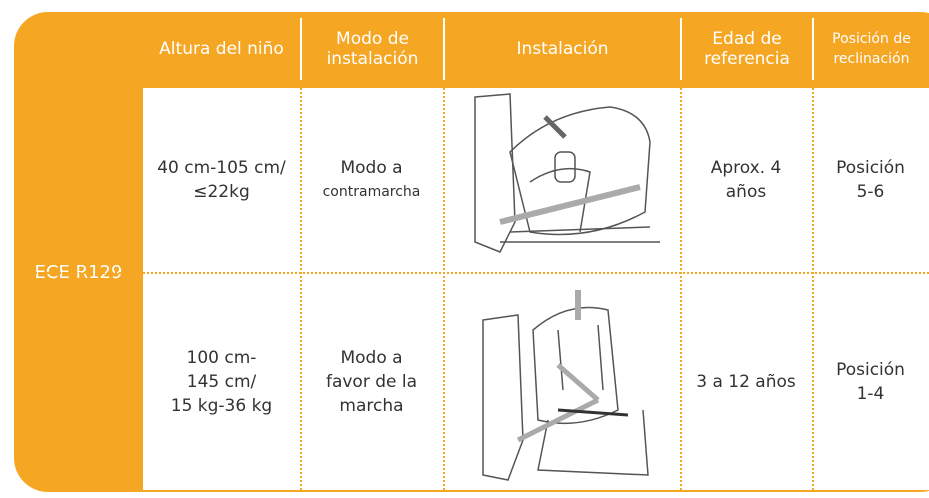  Describe the element at coordinates (221, 358) in the screenshot. I see `text-line: 100 cm-` at that location.